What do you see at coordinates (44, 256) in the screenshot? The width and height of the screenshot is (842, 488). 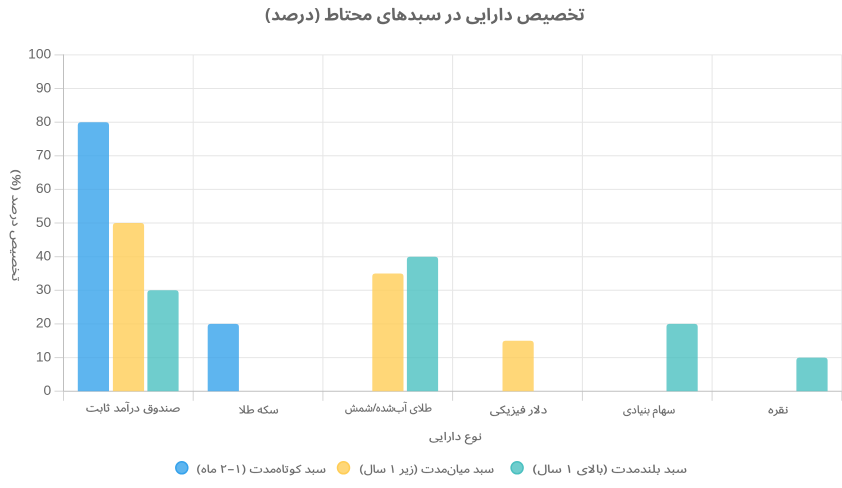 I see `svg-text: 40` at bounding box center [44, 256].